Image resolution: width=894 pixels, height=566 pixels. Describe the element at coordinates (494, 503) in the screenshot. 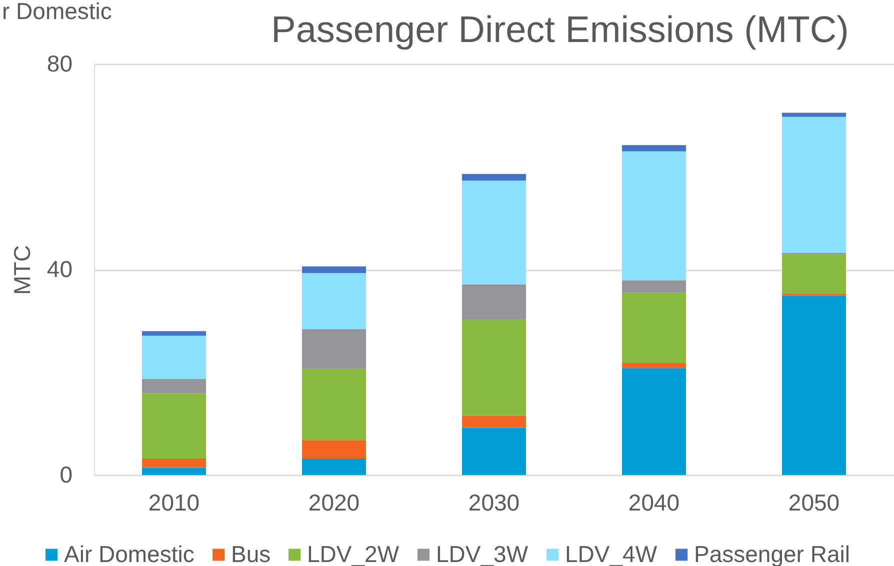

I see `x-tick-label: 2030` at that location.